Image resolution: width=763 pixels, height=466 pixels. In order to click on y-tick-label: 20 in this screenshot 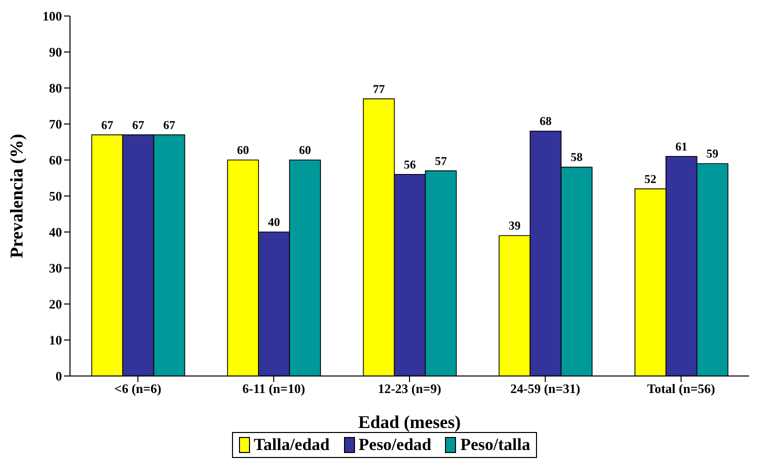, I will do `click(55, 304)`.